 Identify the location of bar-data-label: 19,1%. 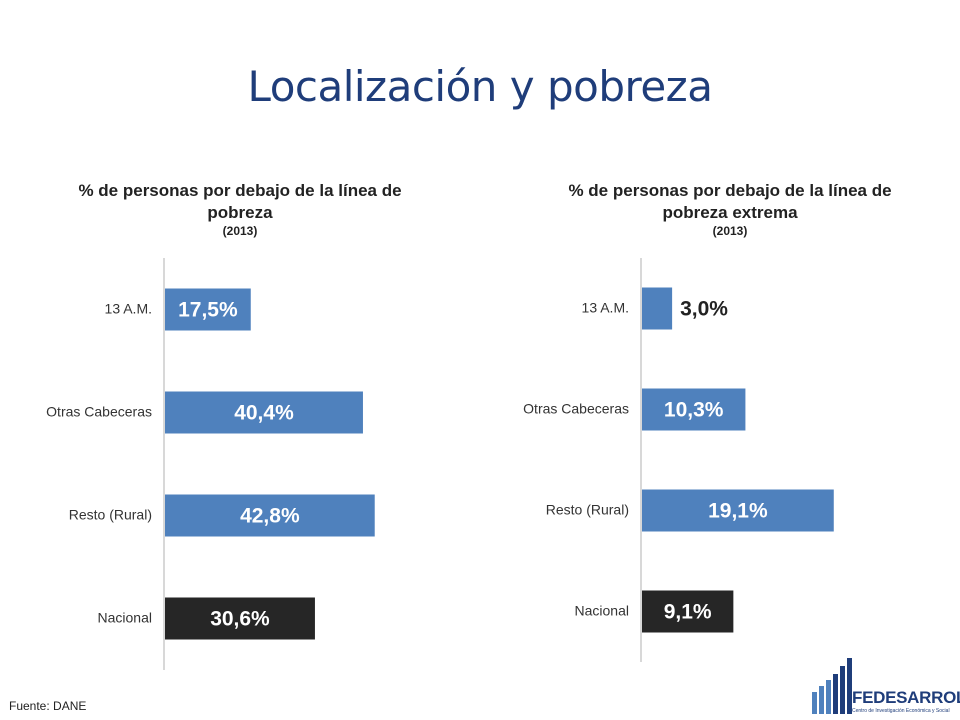
(738, 511).